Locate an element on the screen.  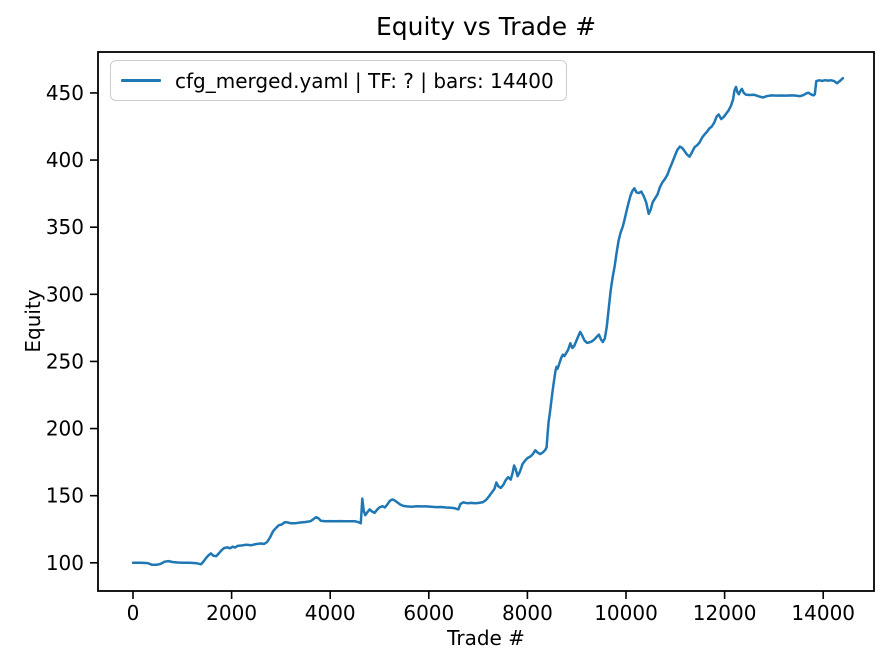
y-tick-label: 200 is located at coordinates (65, 429).